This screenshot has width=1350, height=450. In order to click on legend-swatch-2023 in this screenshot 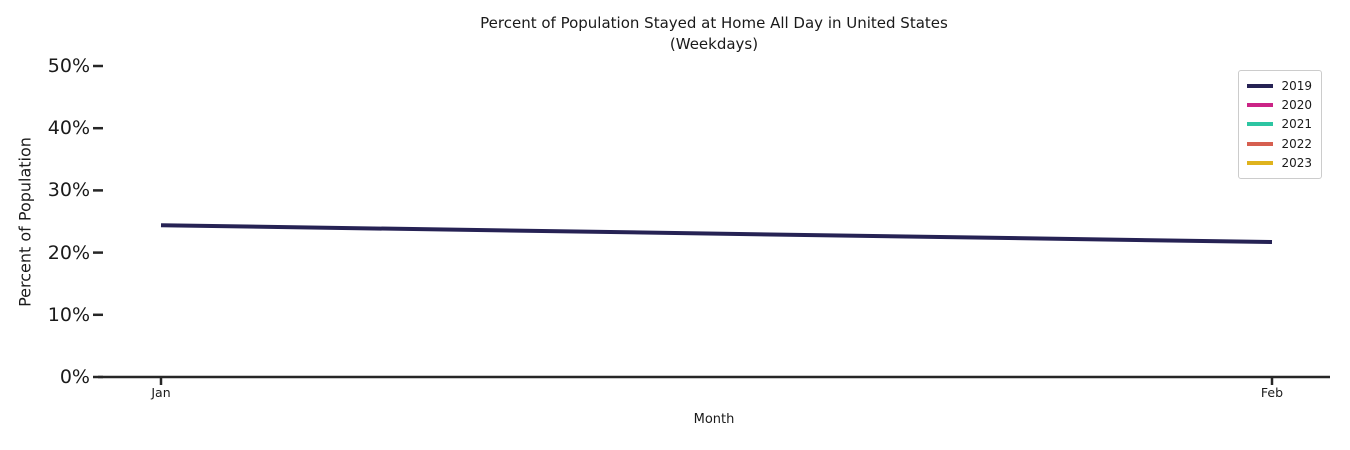, I will do `click(1260, 163)`.